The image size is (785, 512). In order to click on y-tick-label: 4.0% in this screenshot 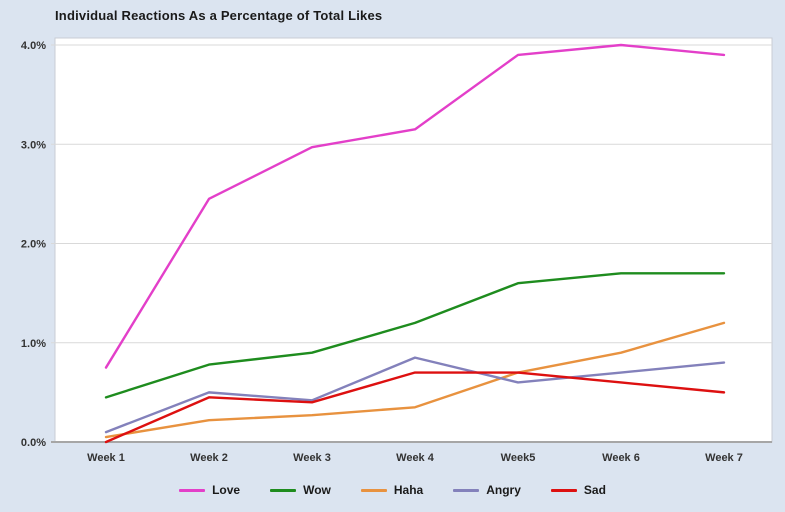, I will do `click(33, 46)`.